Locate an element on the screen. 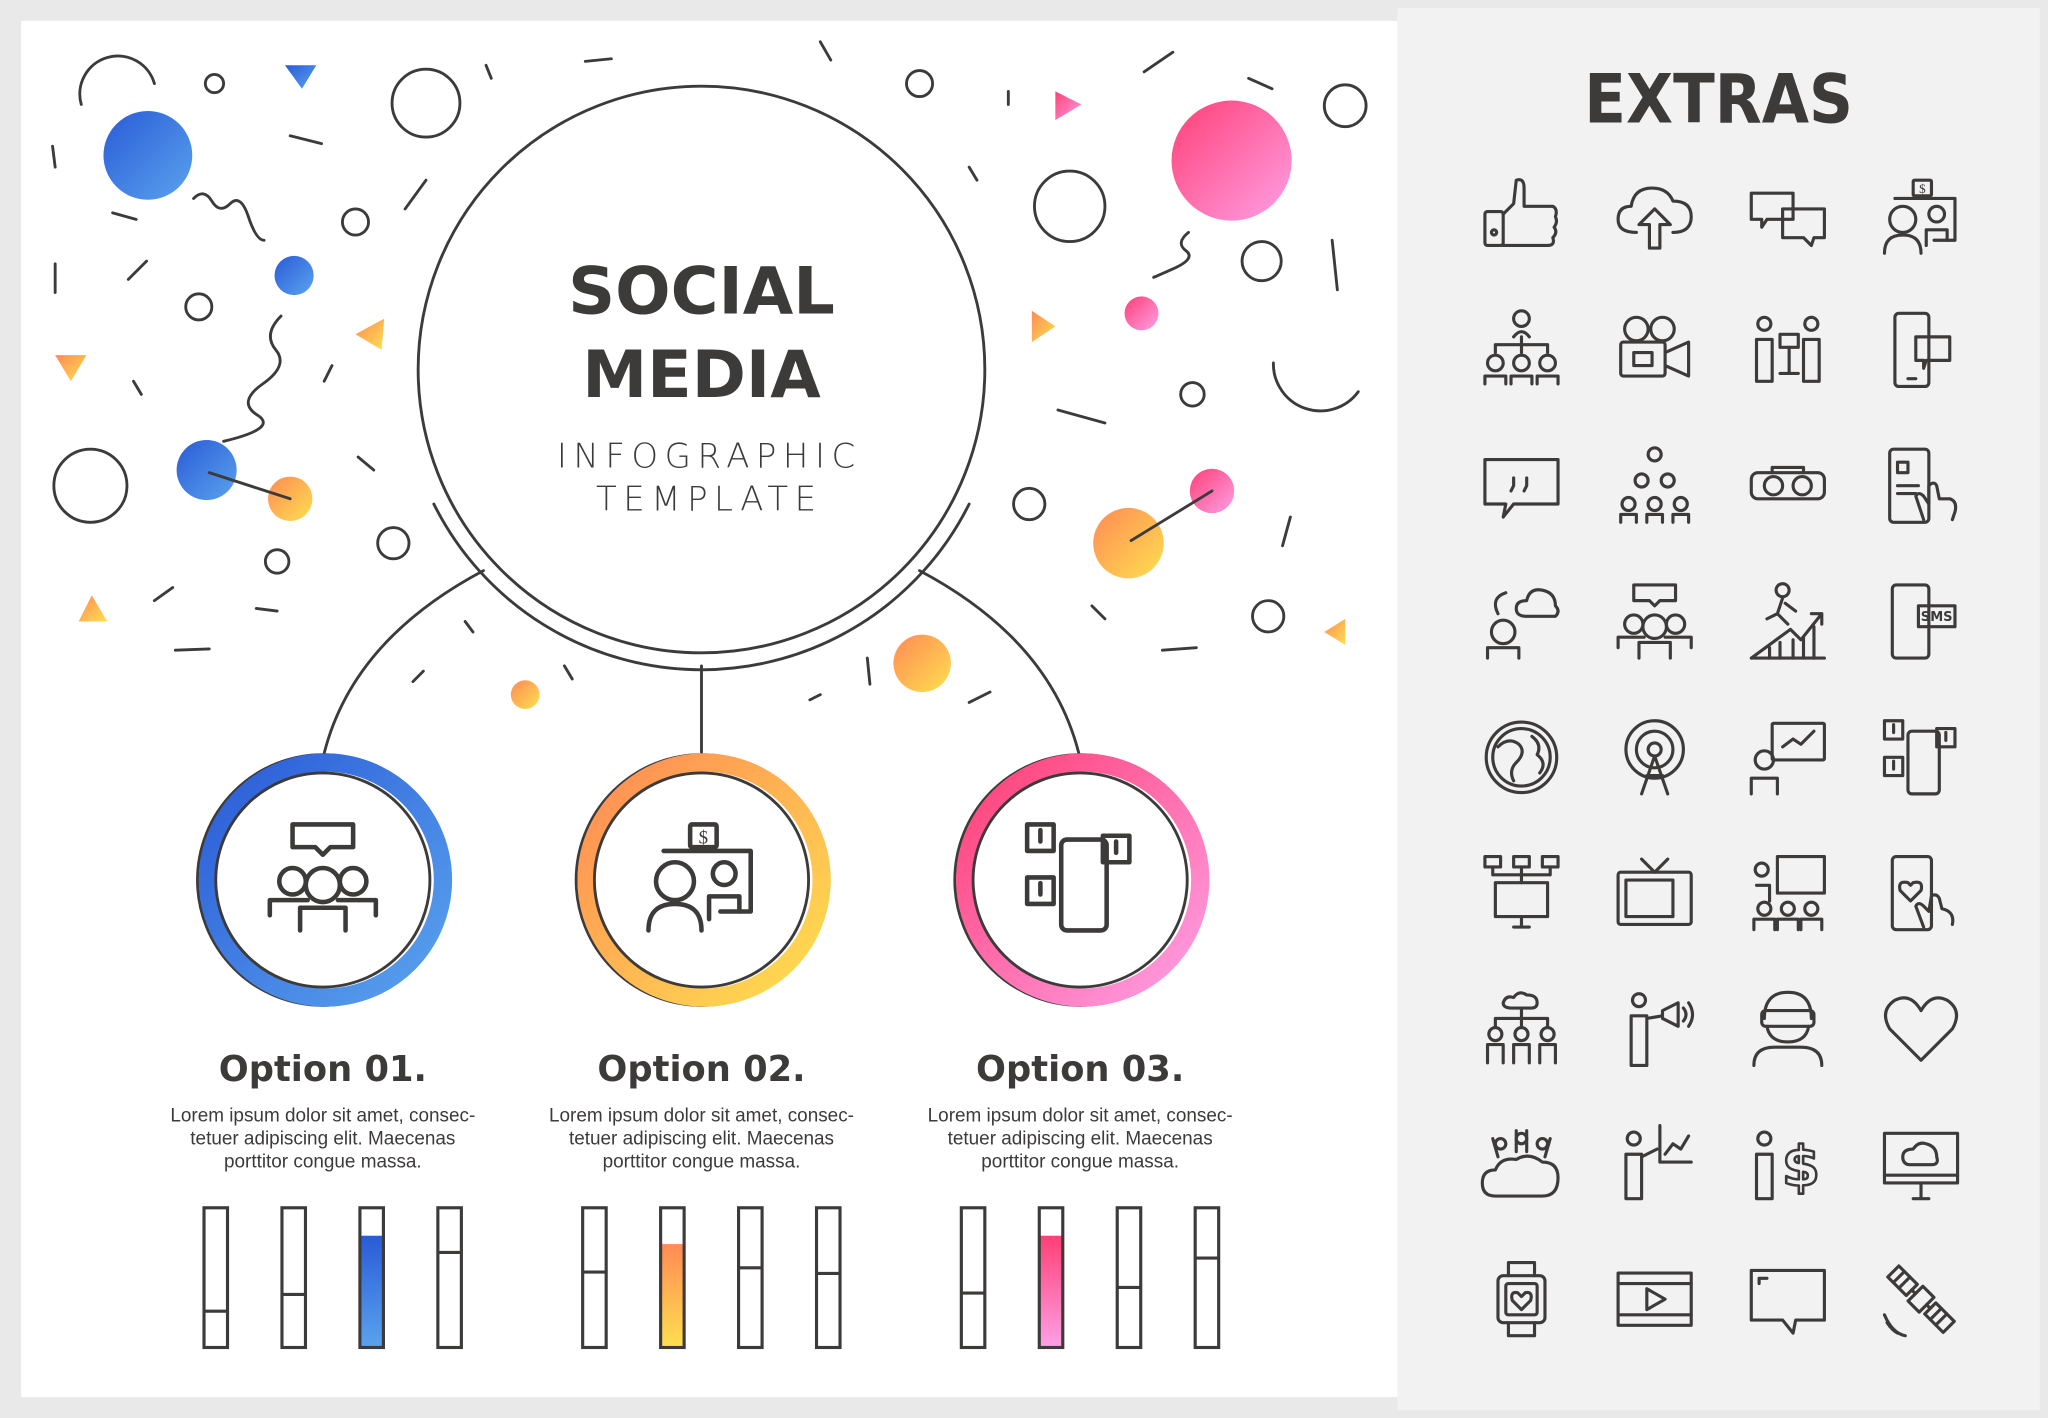 The width and height of the screenshot is (2048, 1418). extras-title: EXTRAS is located at coordinates (1718, 100).